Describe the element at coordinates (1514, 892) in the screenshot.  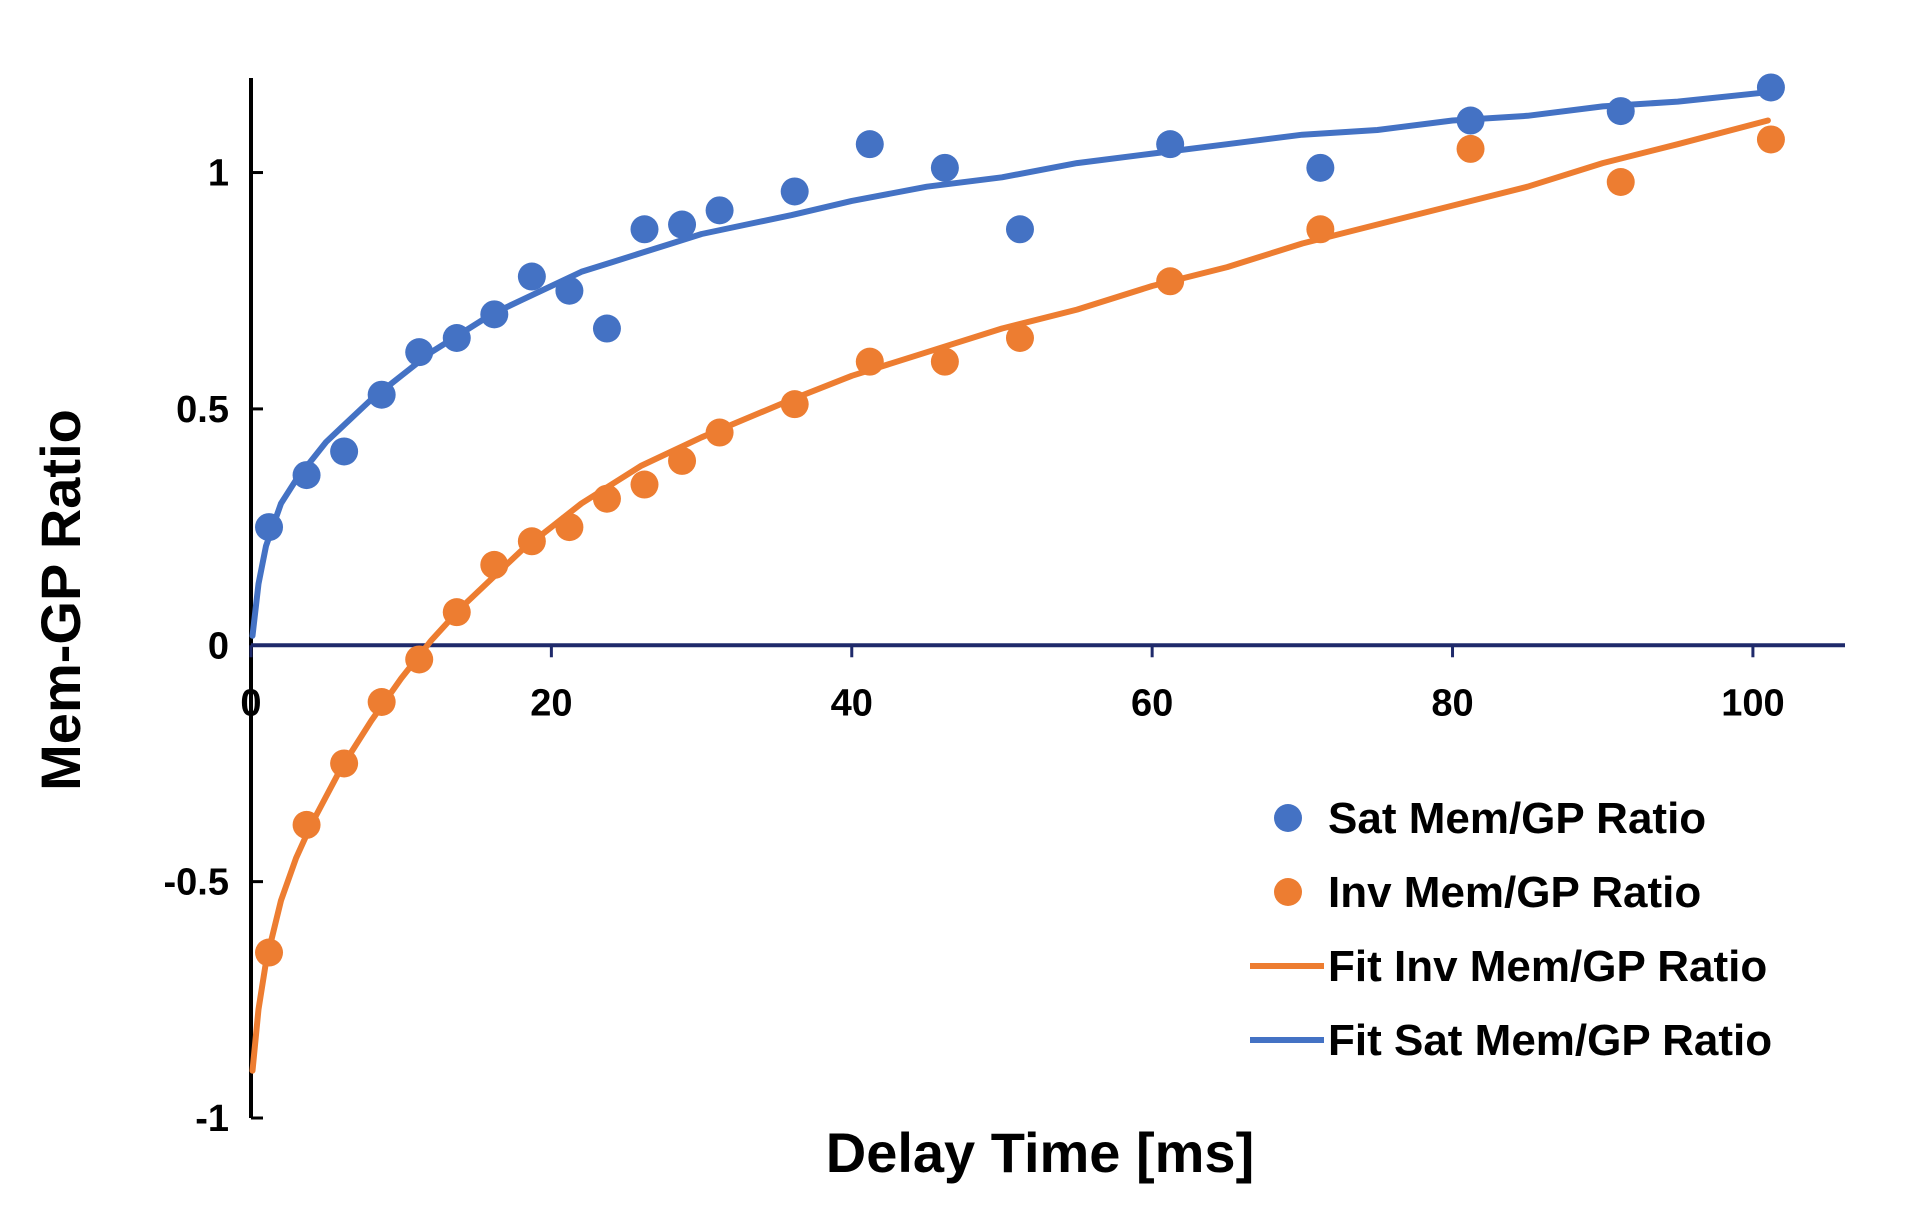
I see `legend-label-inv-mem-gp-ratio: Inv Mem/GP Ratio` at that location.